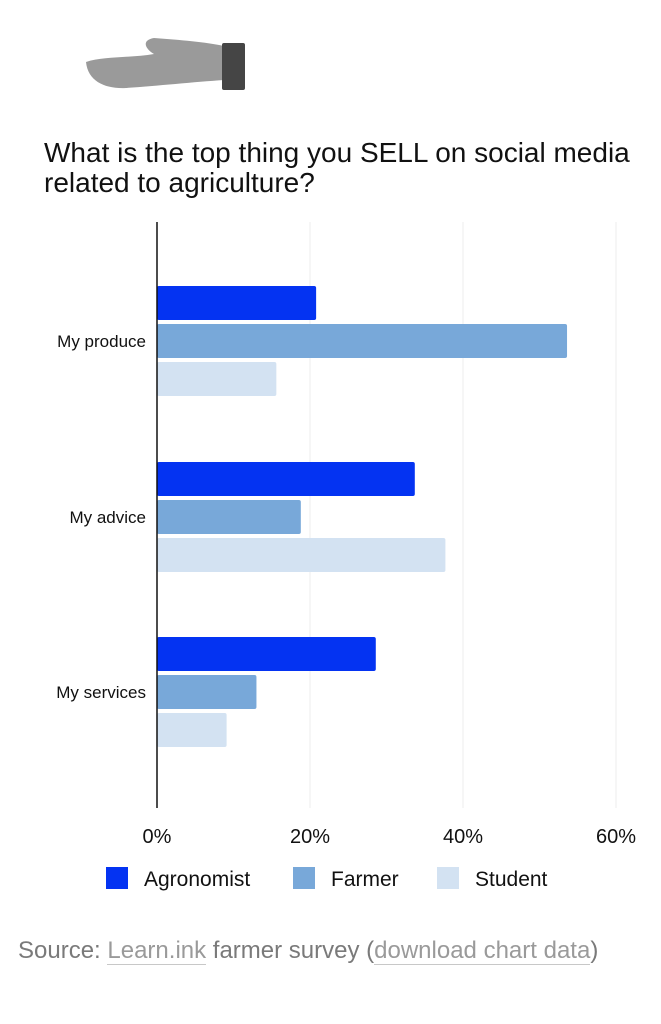 The image size is (661, 1024). I want to click on legend-label: Student, so click(511, 879).